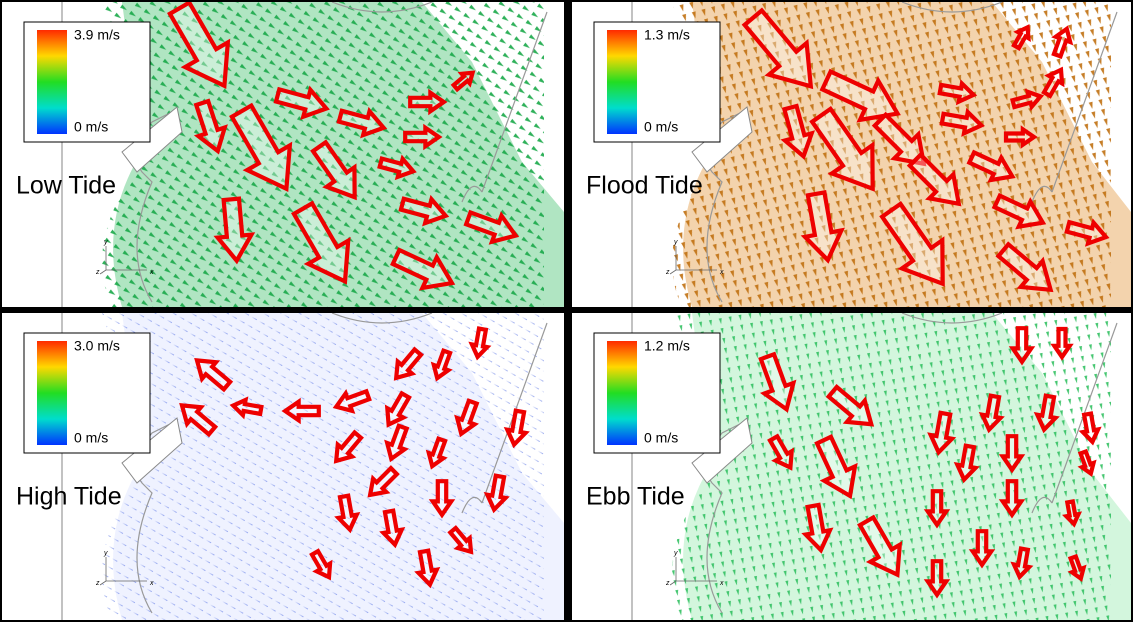 Image resolution: width=1133 pixels, height=622 pixels. What do you see at coordinates (97, 346) in the screenshot?
I see `colorbar-max-label: 3.0 m/s` at bounding box center [97, 346].